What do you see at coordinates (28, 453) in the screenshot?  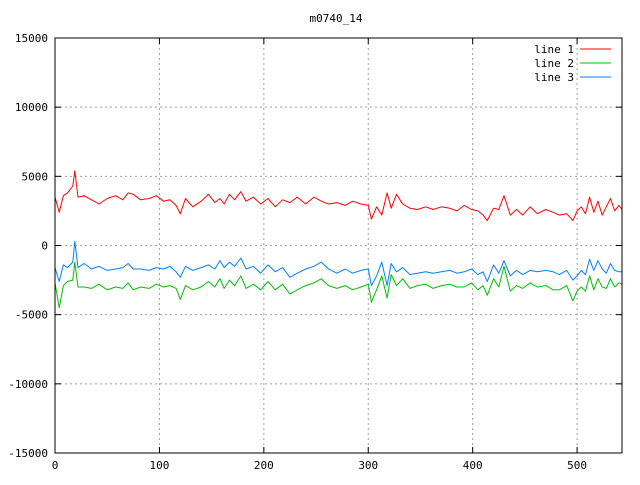 I see `y-tick-label: -15000` at bounding box center [28, 453].